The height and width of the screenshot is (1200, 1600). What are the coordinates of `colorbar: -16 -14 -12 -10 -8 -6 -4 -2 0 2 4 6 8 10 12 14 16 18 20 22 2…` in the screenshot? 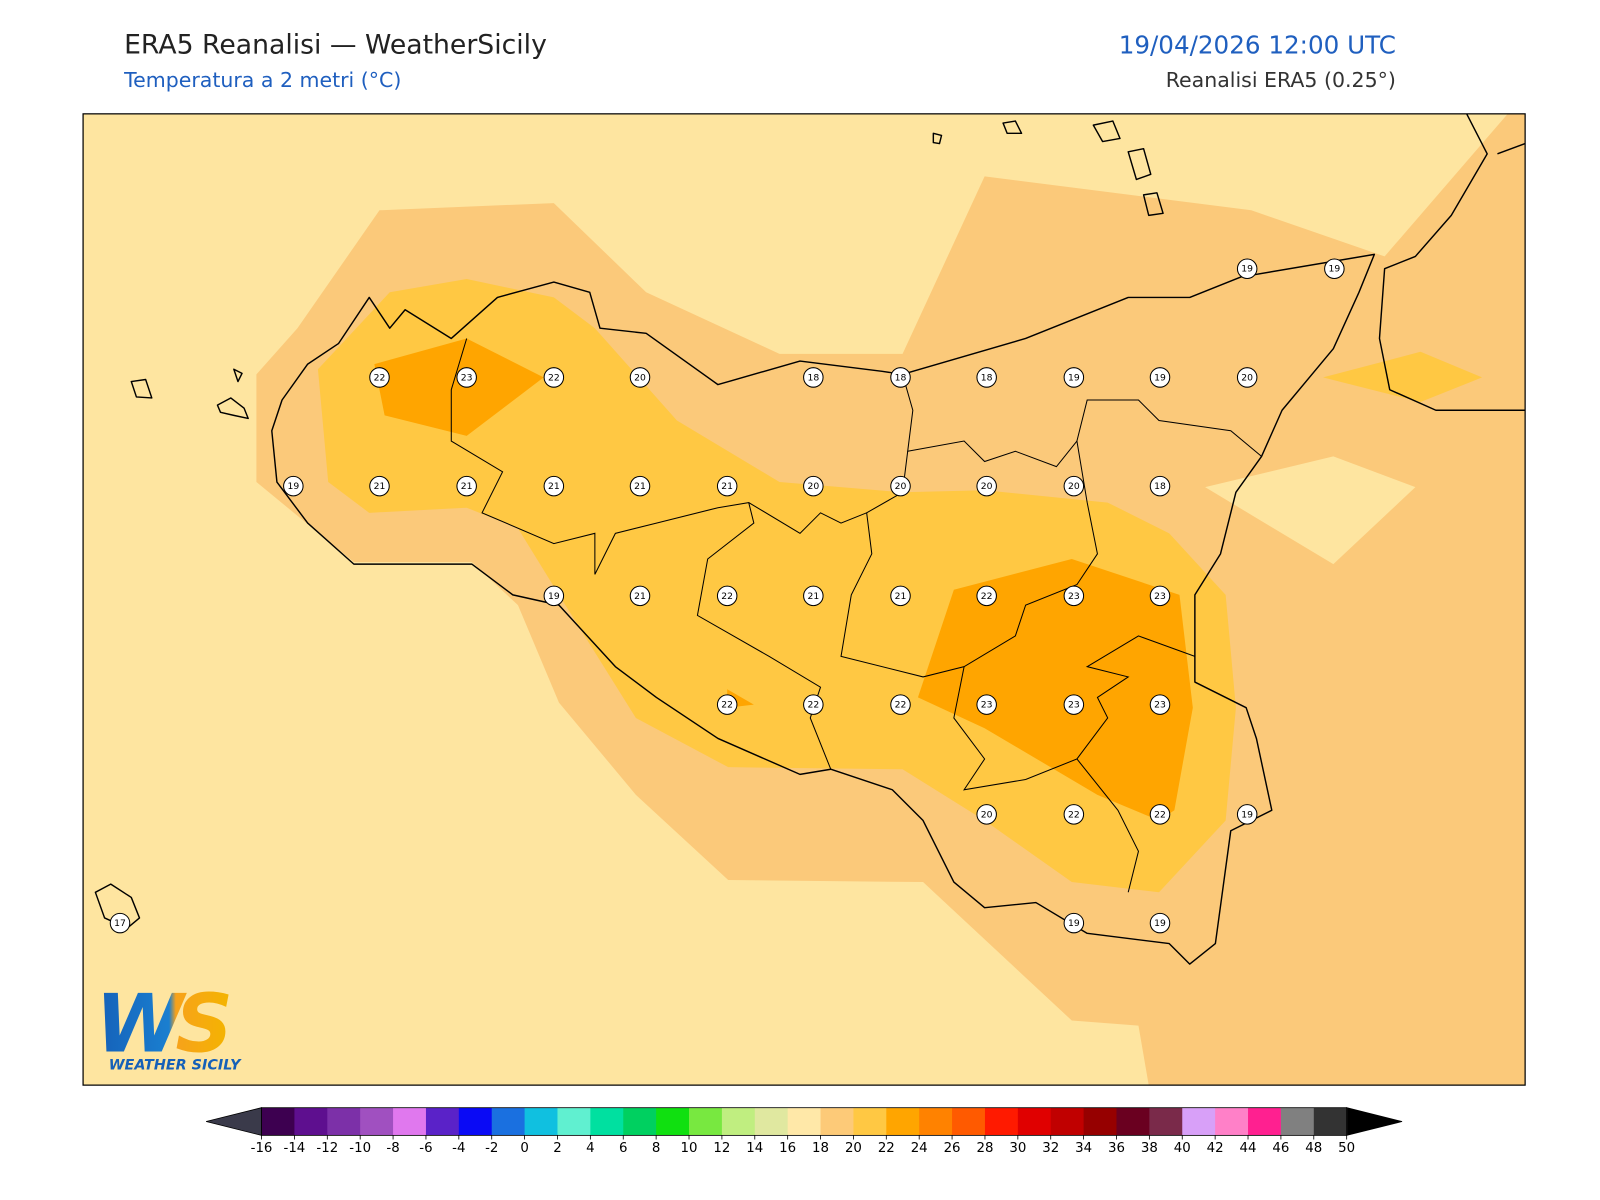 It's located at (804, 1131).